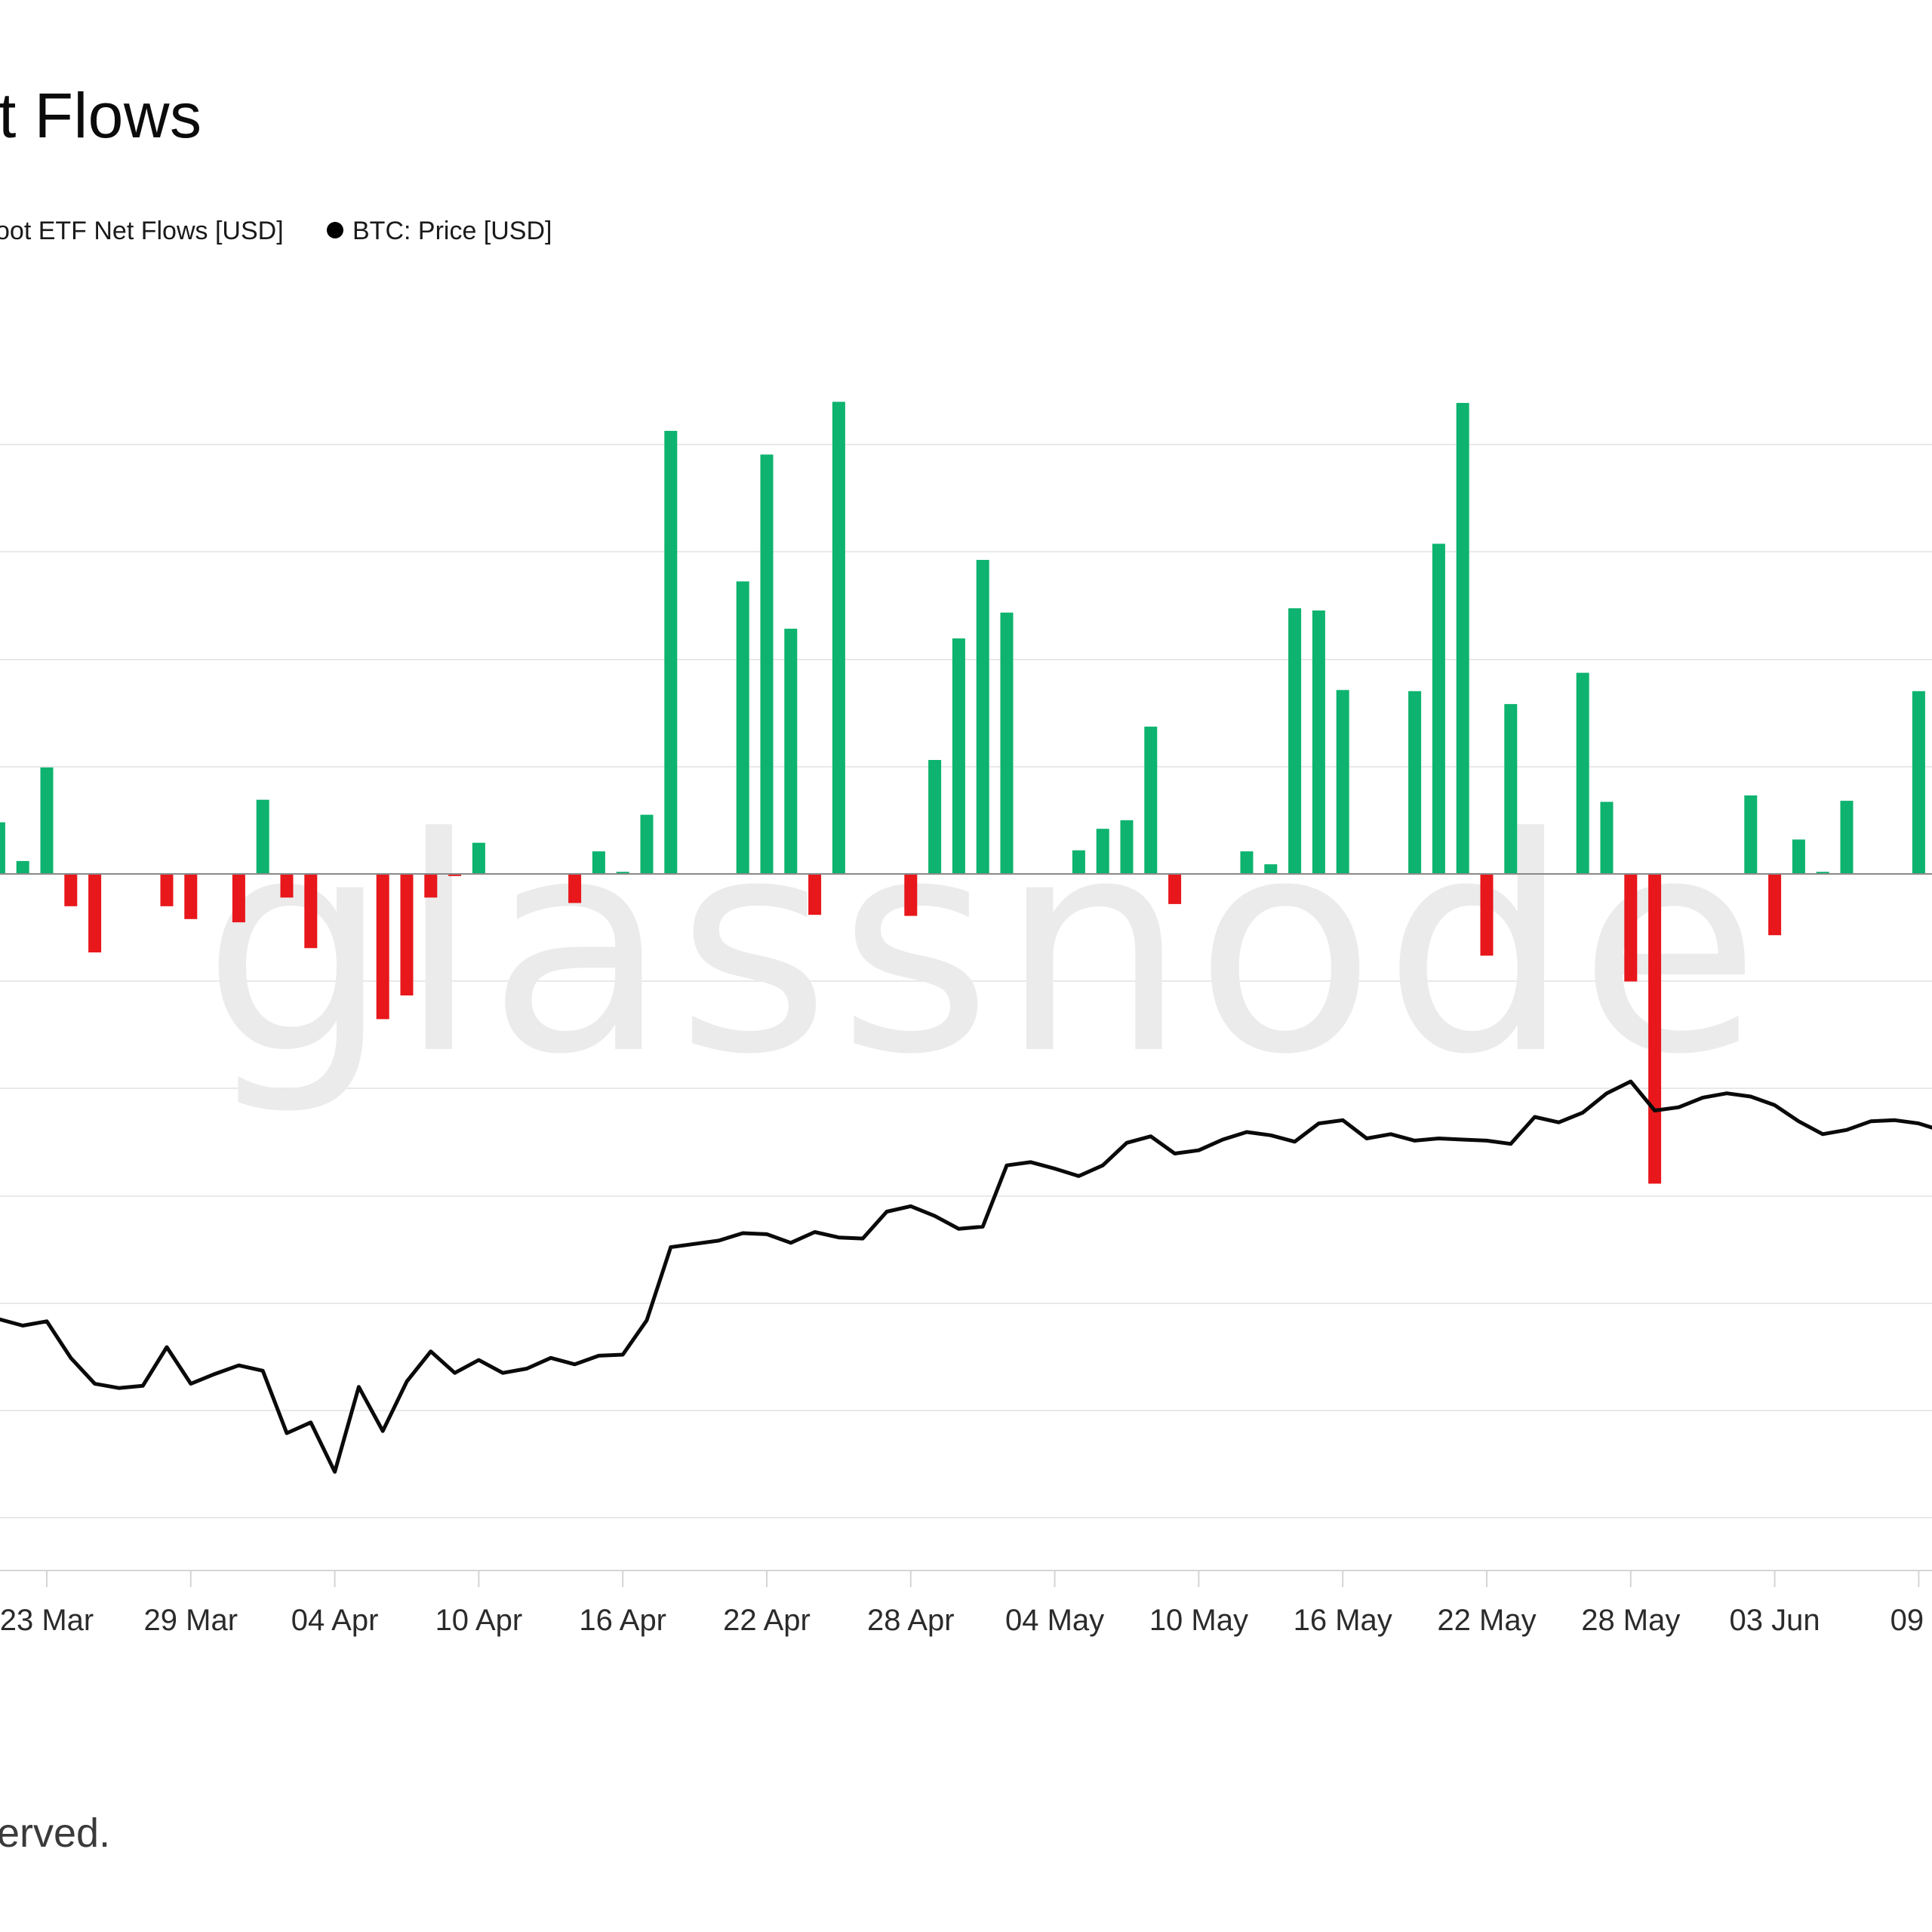  I want to click on footer-copyright: erved., so click(55, 1833).